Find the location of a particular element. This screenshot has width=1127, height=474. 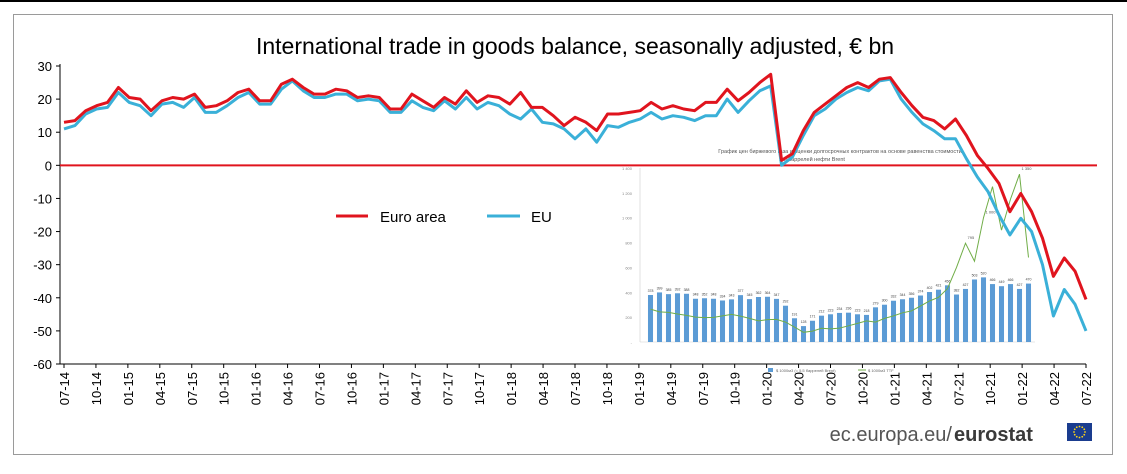

x-tick-label: 04-15 is located at coordinates (160, 388).